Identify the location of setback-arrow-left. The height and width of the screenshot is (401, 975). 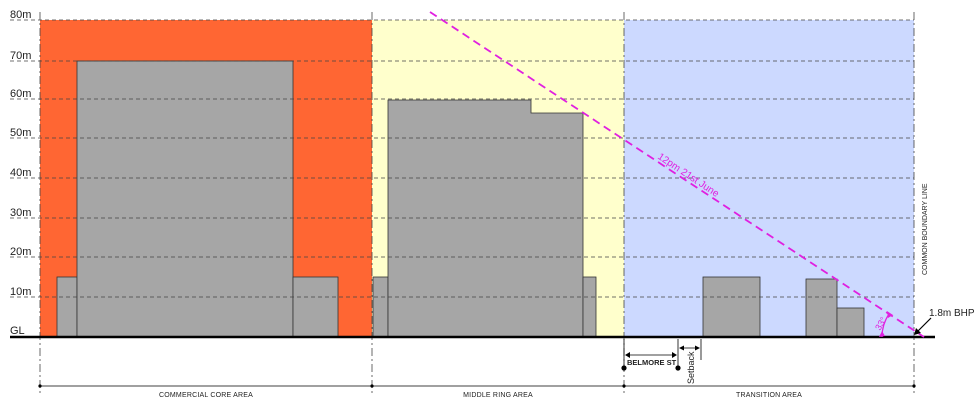
(681, 348).